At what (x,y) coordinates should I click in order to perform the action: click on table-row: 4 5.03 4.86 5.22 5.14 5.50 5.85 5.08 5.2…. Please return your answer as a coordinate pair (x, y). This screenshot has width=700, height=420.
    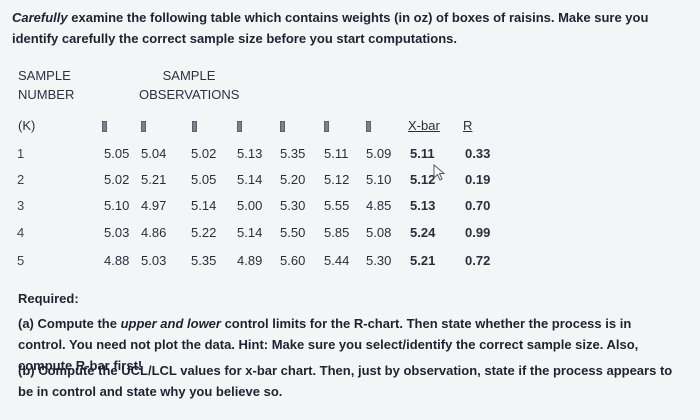
    Looking at the image, I should click on (350, 235).